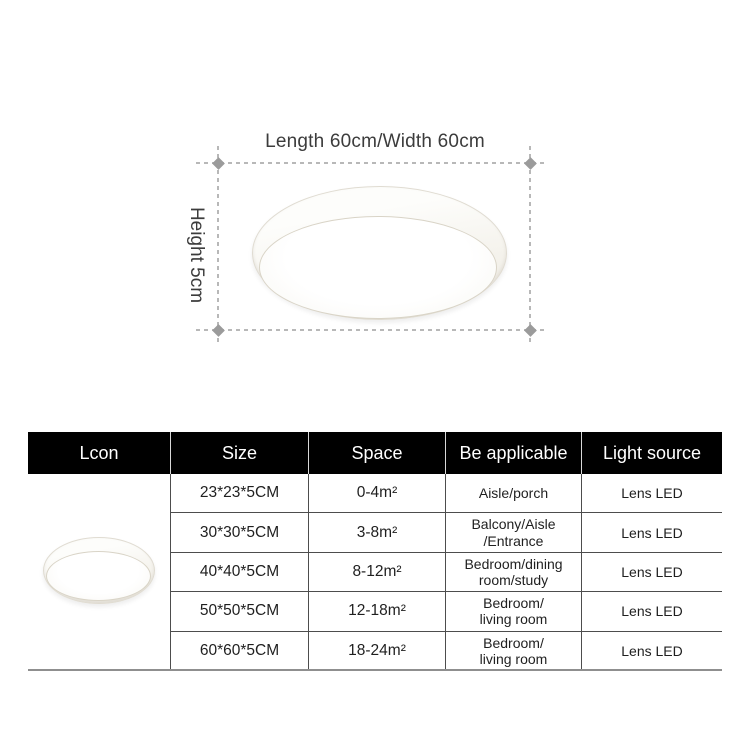 The image size is (750, 750). I want to click on size-cell: 23*23*5CM, so click(240, 494).